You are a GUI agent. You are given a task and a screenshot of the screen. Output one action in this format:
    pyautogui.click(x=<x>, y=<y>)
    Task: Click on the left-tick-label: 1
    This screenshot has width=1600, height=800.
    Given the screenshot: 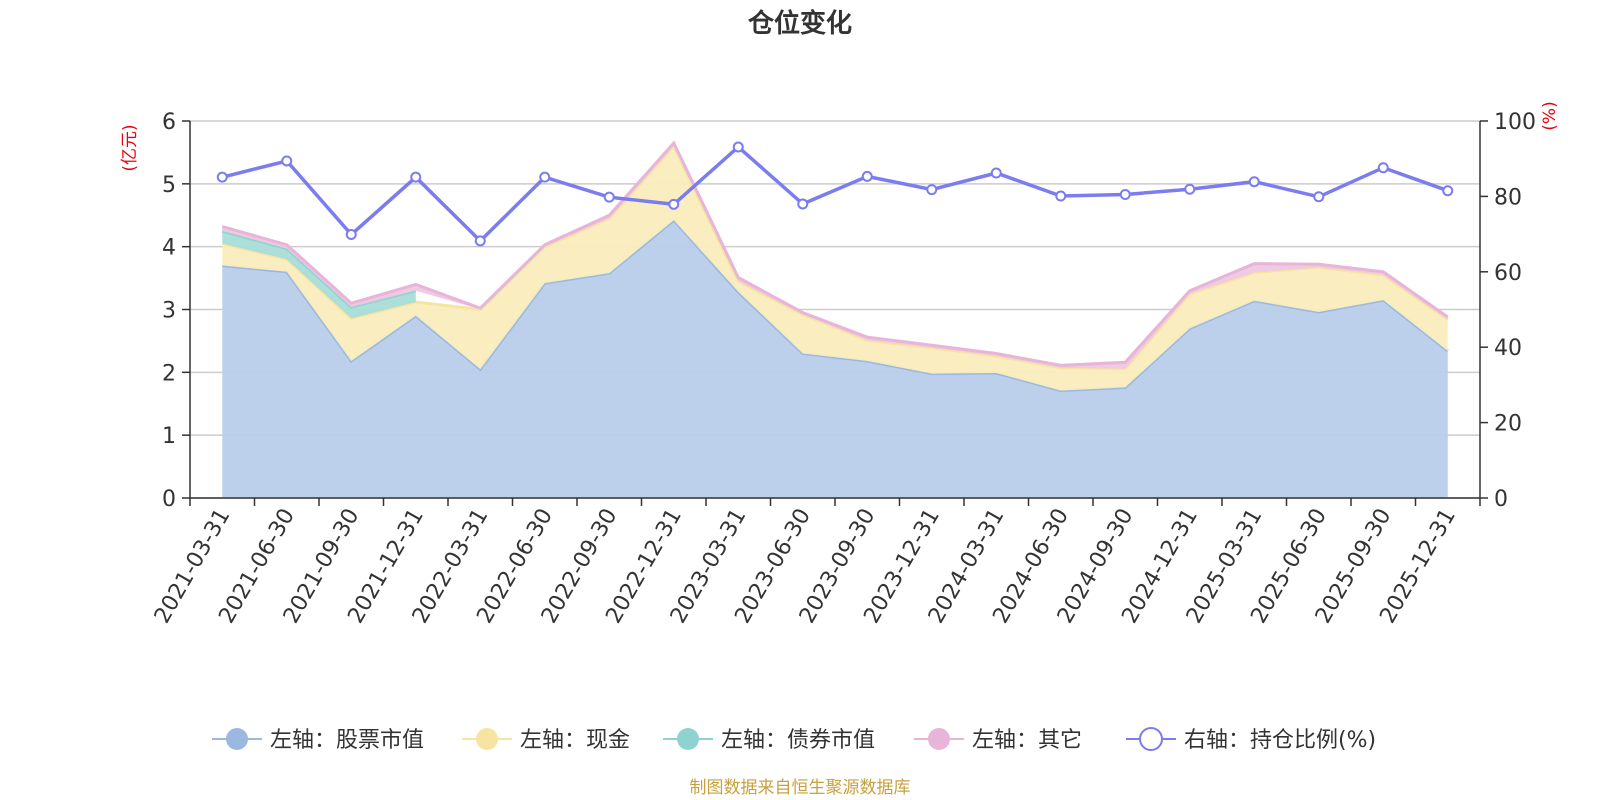 What is the action you would take?
    pyautogui.click(x=169, y=436)
    